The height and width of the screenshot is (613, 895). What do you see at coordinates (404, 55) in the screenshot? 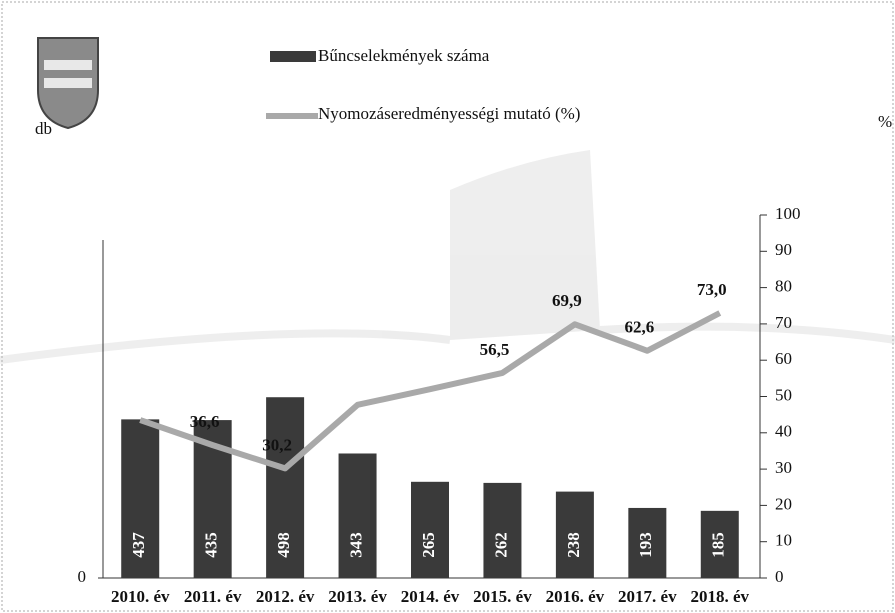
I see `legend-label: Bűncselekmények száma` at bounding box center [404, 55].